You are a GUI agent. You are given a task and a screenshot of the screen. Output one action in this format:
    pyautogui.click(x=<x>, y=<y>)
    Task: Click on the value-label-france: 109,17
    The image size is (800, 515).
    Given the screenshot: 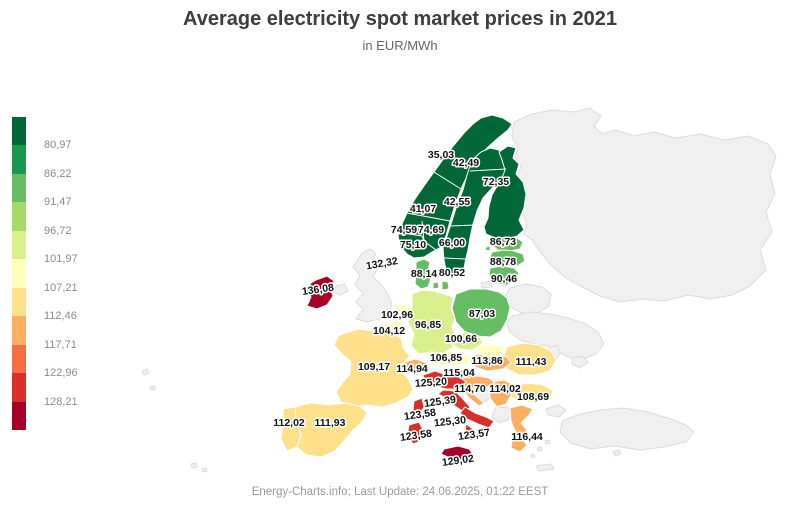 What is the action you would take?
    pyautogui.click(x=374, y=367)
    